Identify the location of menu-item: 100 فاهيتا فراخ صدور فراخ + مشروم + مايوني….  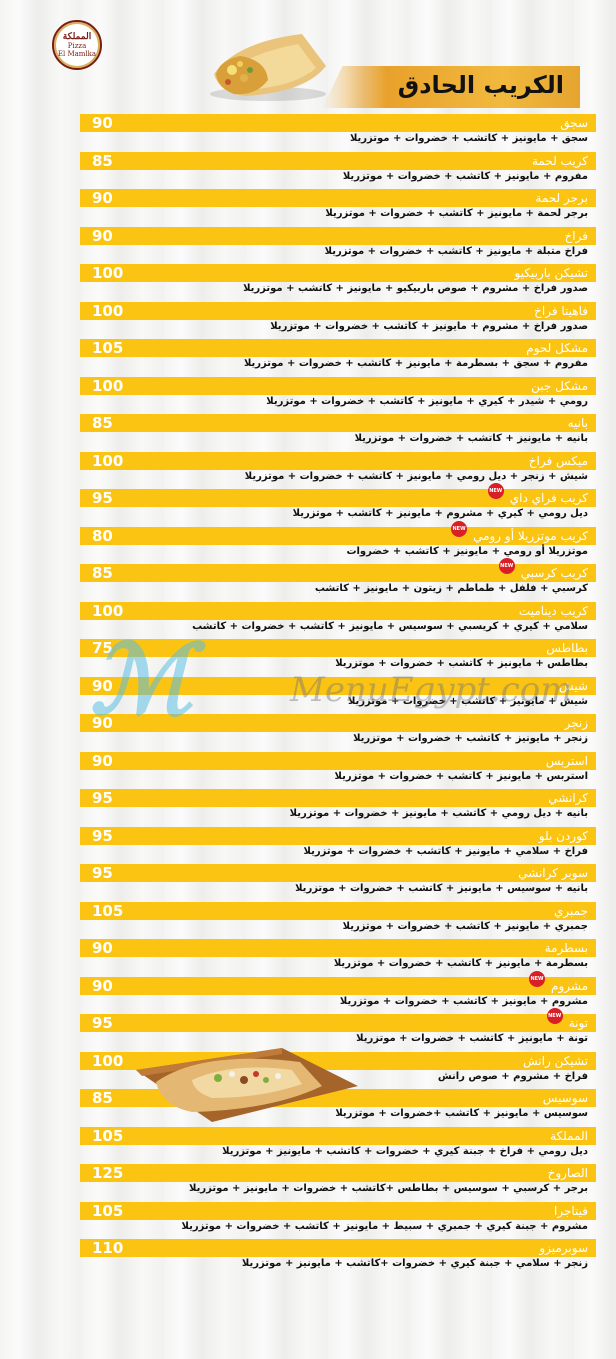
(308, 317).